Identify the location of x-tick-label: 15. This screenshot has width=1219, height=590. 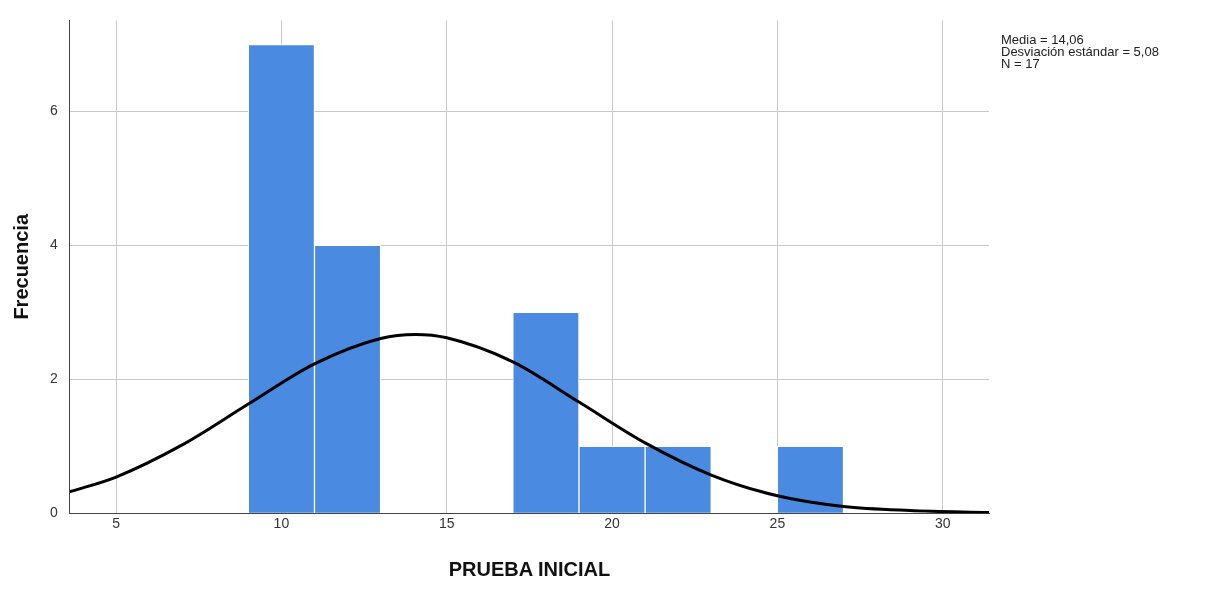
(446, 523).